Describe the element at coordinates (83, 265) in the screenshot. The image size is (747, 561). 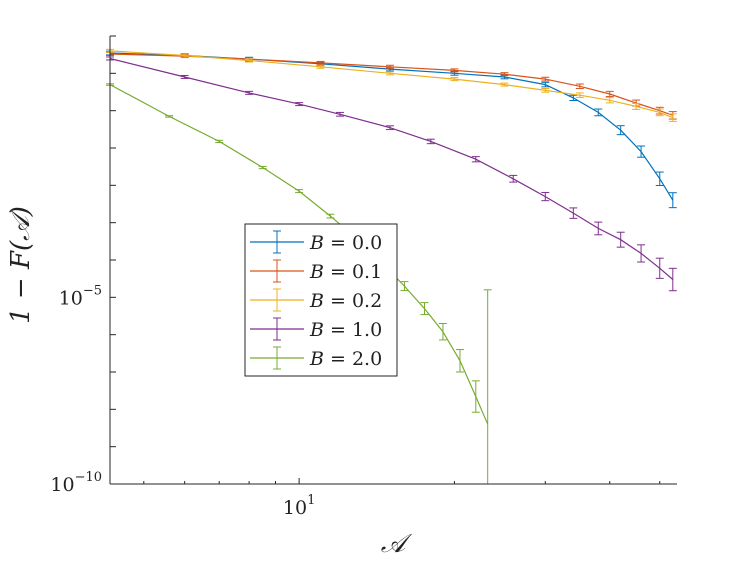
I see `y-ticks: 10−5 10−10` at that location.